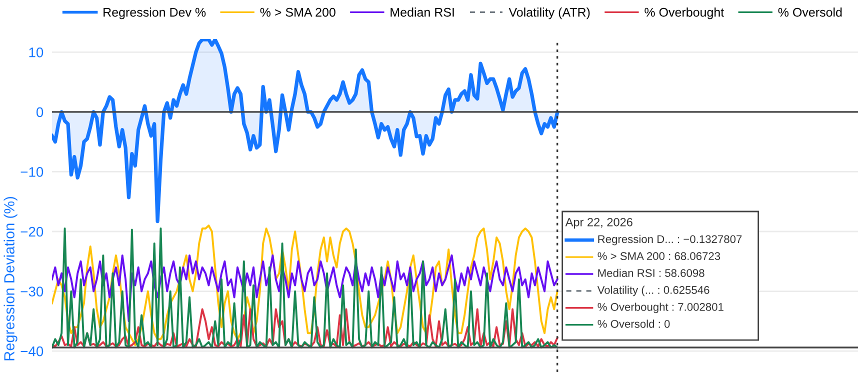 The height and width of the screenshot is (372, 858). Describe the element at coordinates (634, 324) in the screenshot. I see `text: % Oversold : 0` at that location.